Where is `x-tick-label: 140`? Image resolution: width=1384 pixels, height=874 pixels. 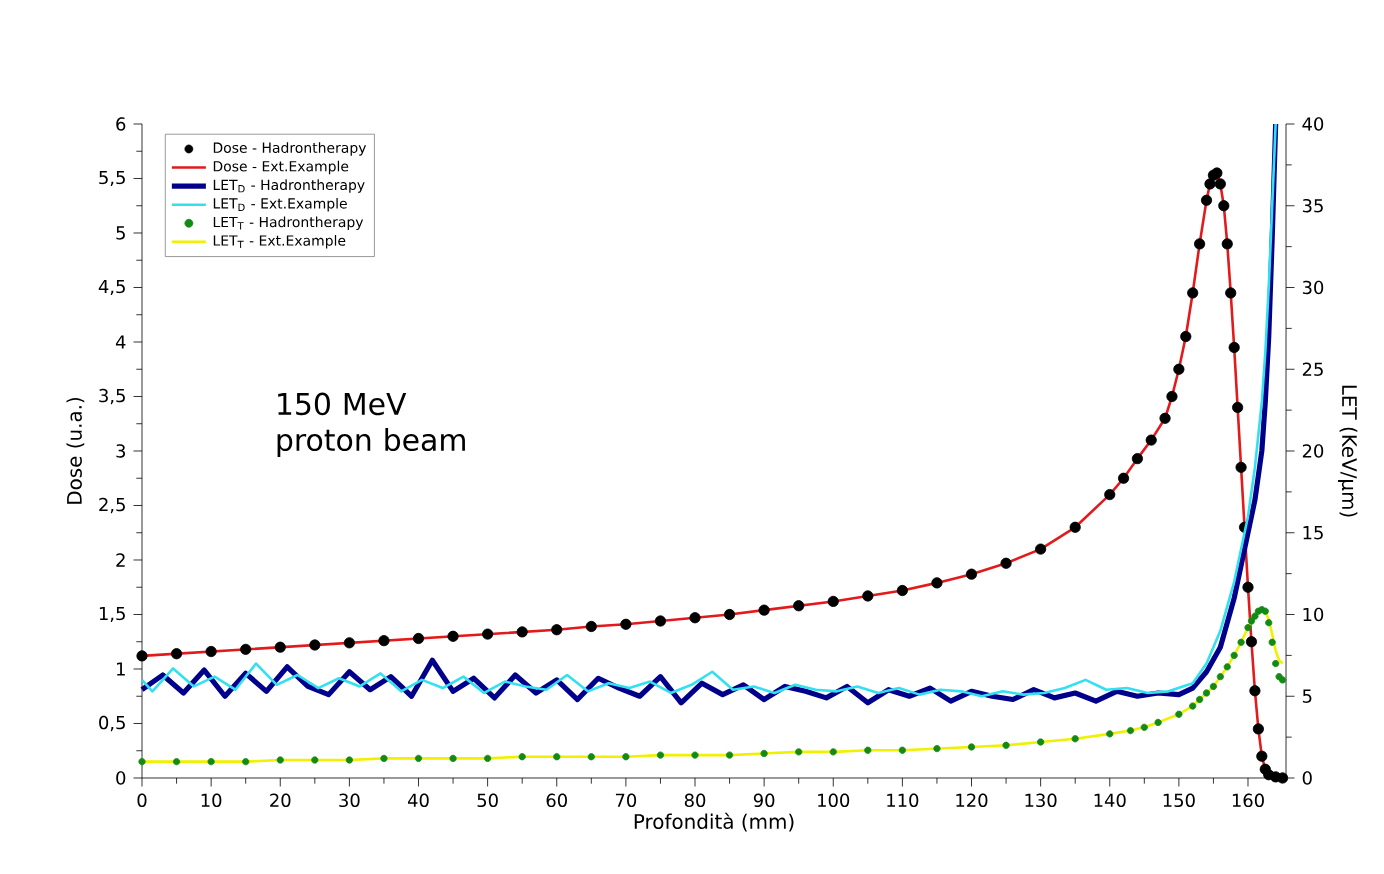 x-tick-label: 140 is located at coordinates (1110, 800).